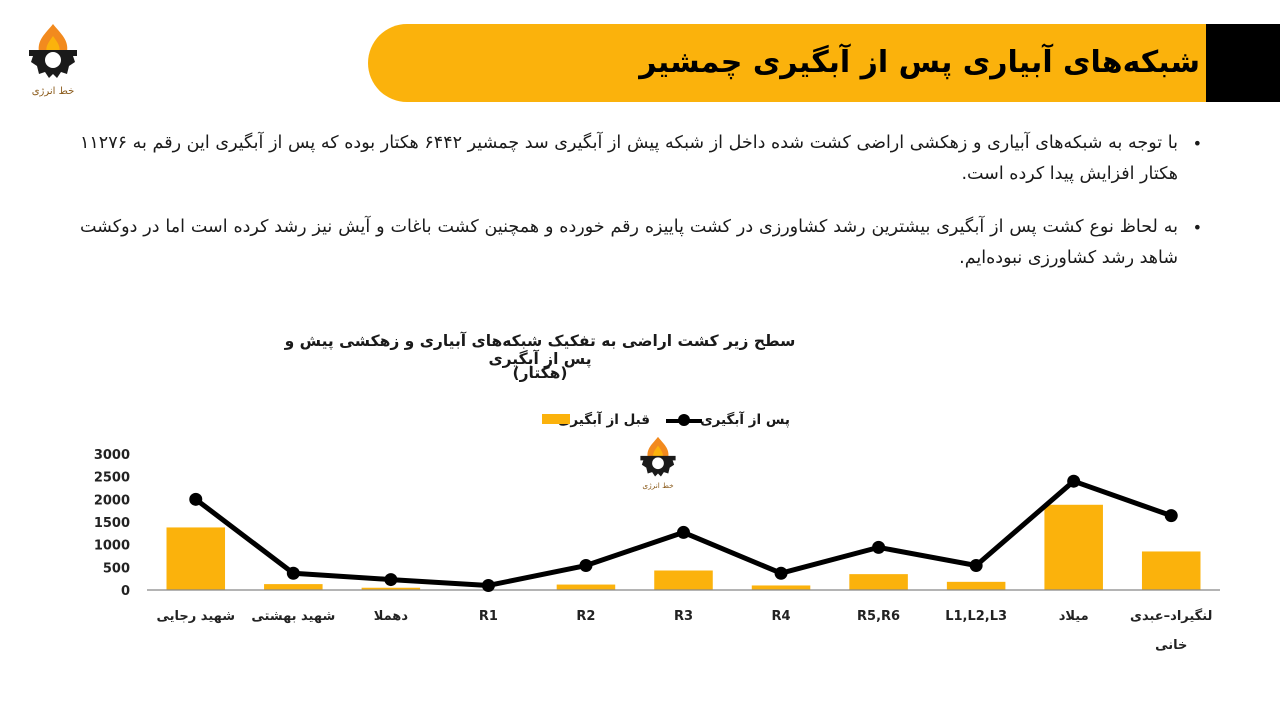 Image resolution: width=1280 pixels, height=703 pixels. Describe the element at coordinates (878, 616) in the screenshot. I see `x-tick-label: R5,R6` at that location.